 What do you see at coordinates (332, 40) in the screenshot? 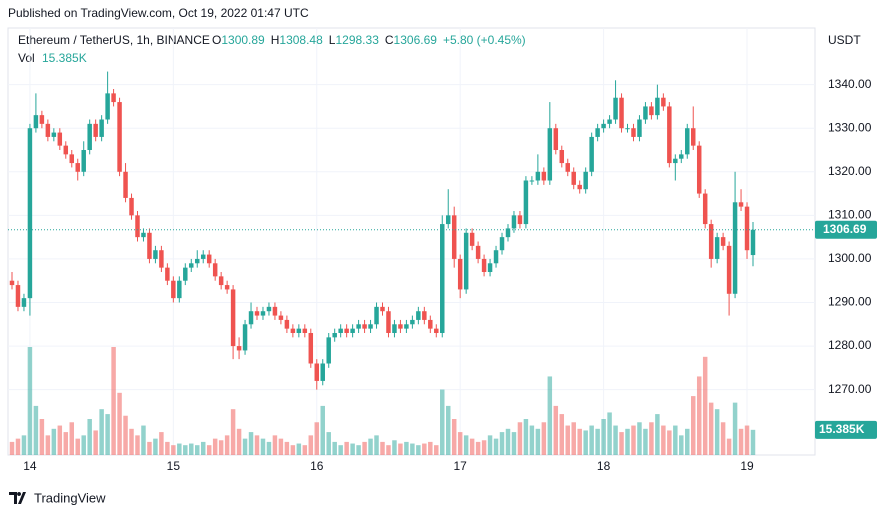
I see `legend-letter: L` at bounding box center [332, 40].